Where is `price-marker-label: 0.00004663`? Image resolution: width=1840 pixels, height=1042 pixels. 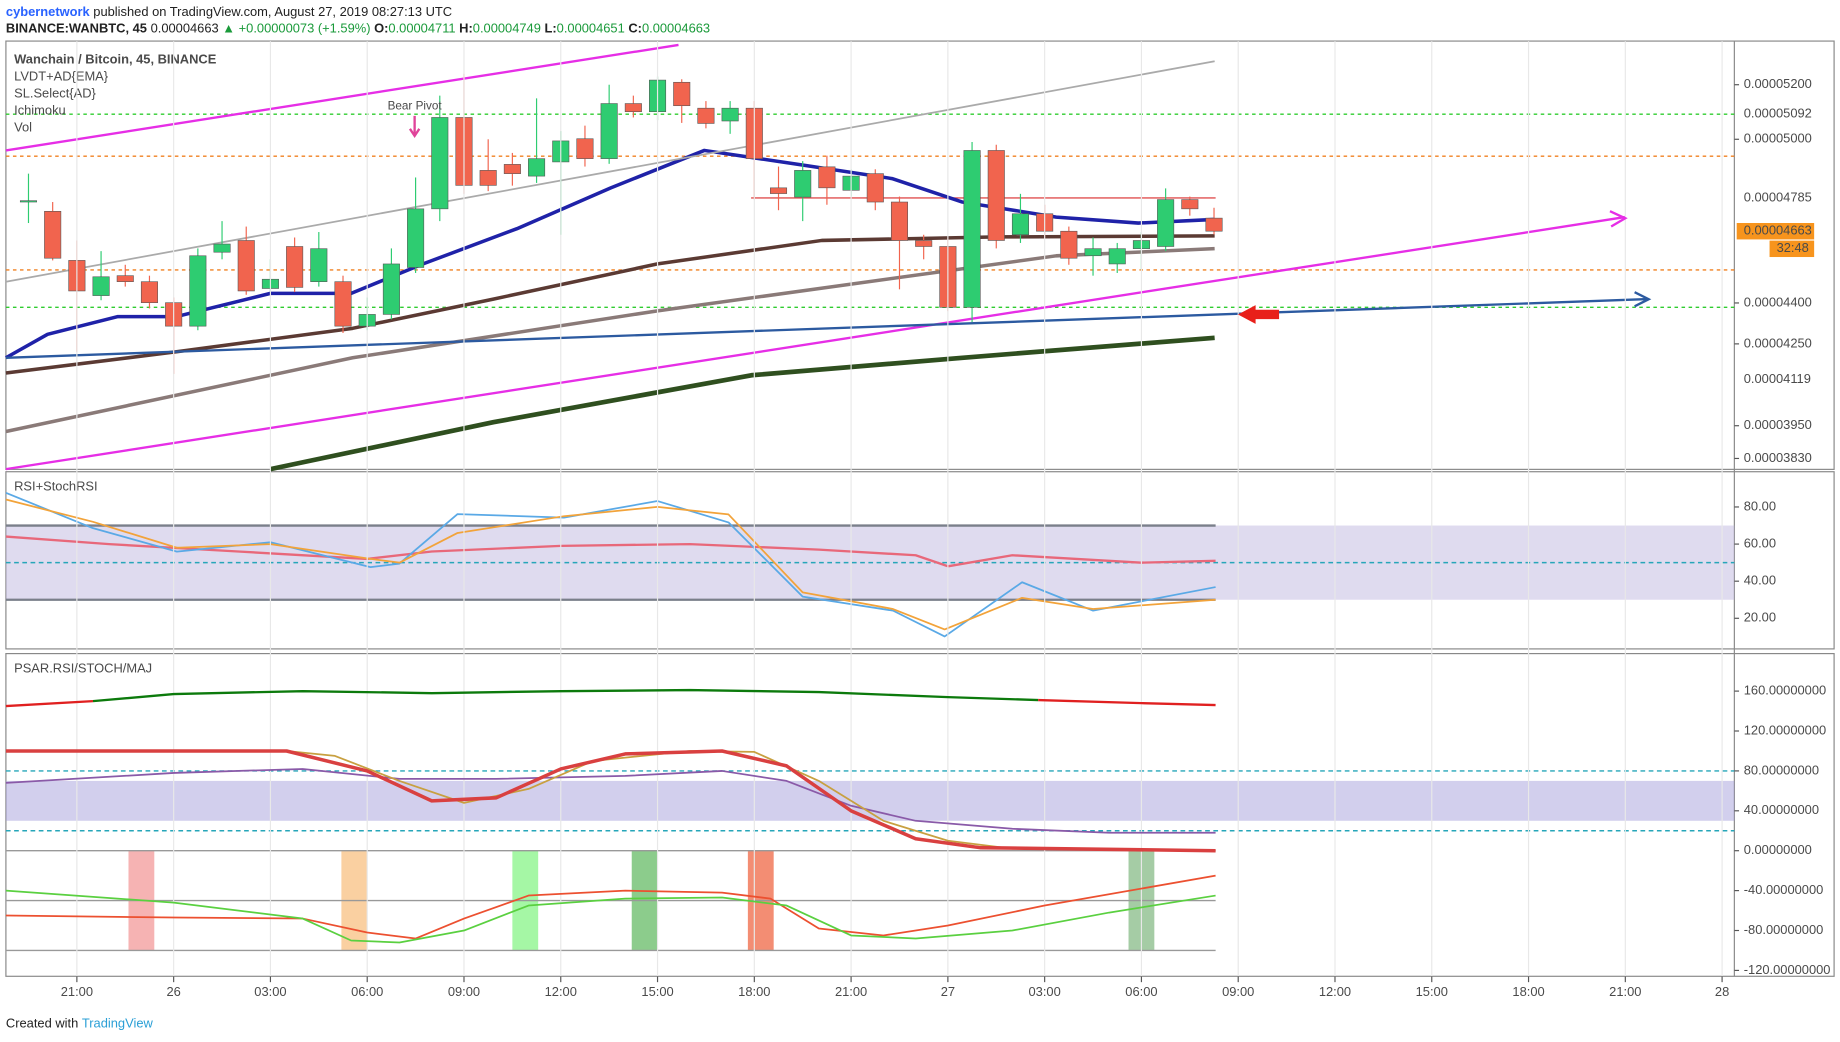
price-marker-label: 0.00004663 is located at coordinates (1778, 230).